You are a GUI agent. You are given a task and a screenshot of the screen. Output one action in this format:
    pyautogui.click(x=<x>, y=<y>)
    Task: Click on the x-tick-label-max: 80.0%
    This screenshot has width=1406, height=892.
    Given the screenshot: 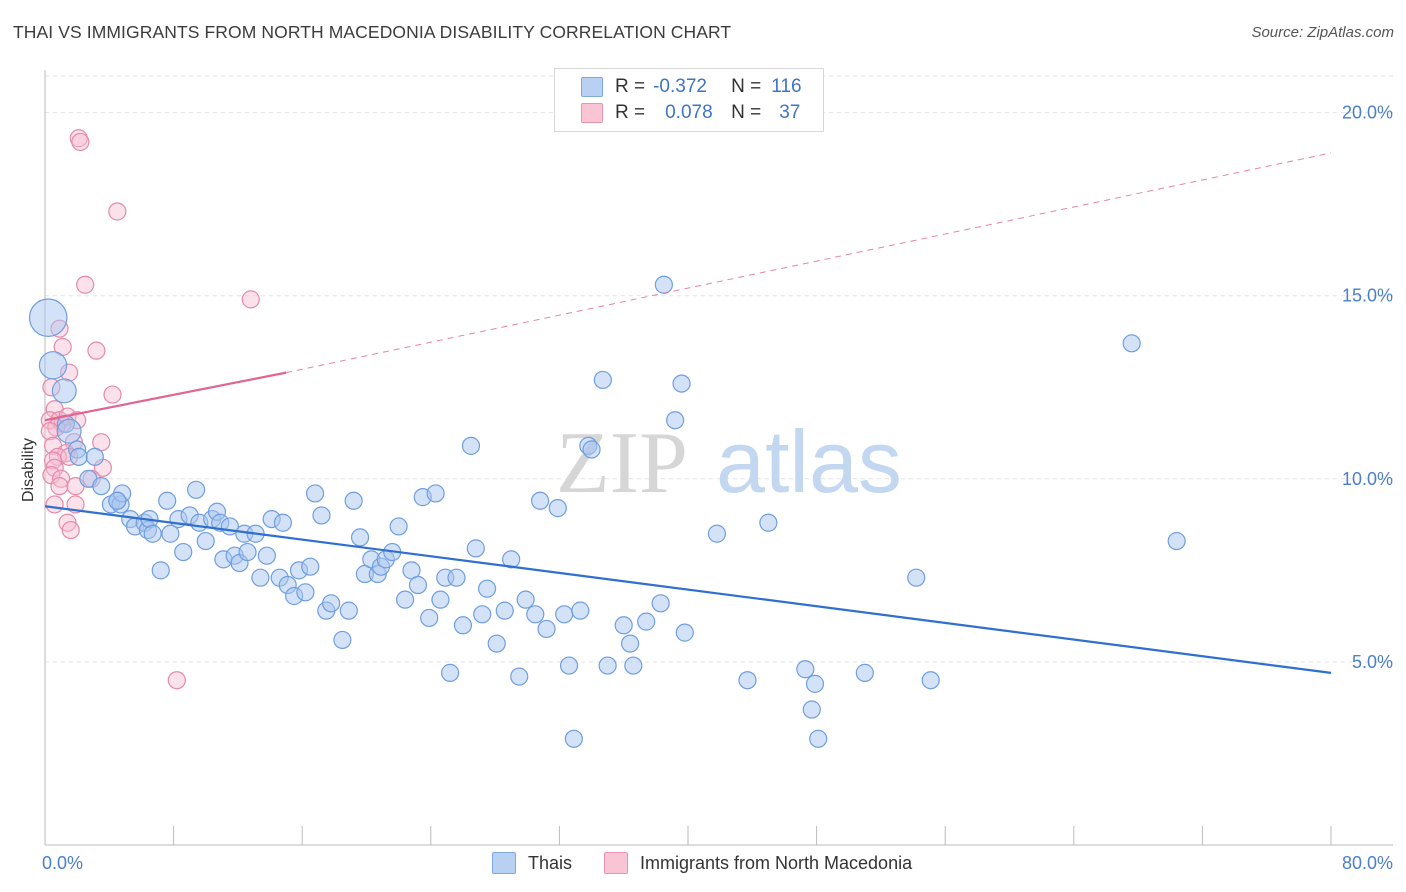 What is the action you would take?
    pyautogui.click(x=1367, y=863)
    